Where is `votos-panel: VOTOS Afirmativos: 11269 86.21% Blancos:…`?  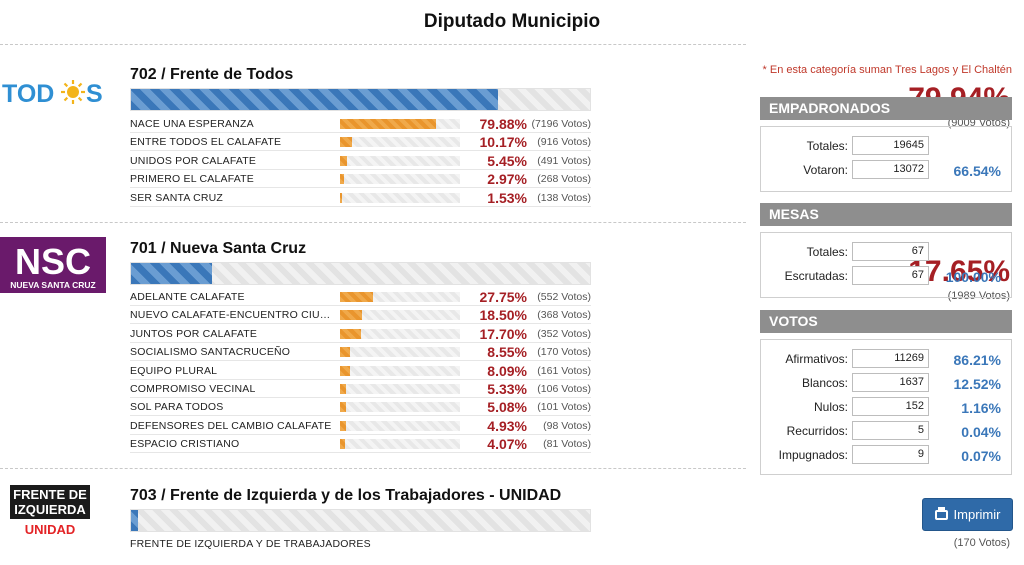
votos-panel: VOTOS Afirmativos: 11269 86.21% Blancos:… is located at coordinates (886, 392).